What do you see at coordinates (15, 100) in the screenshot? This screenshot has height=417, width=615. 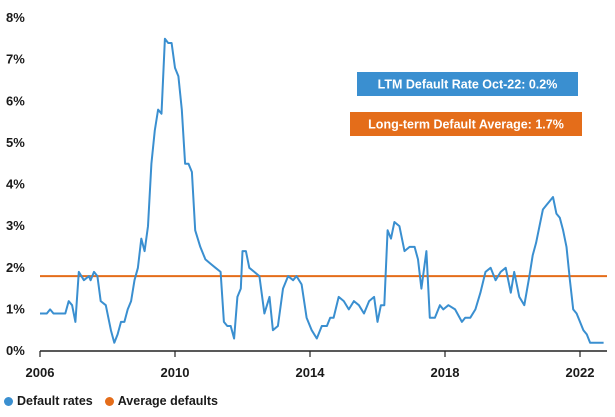 I see `y-tick-label: 6%` at bounding box center [15, 100].